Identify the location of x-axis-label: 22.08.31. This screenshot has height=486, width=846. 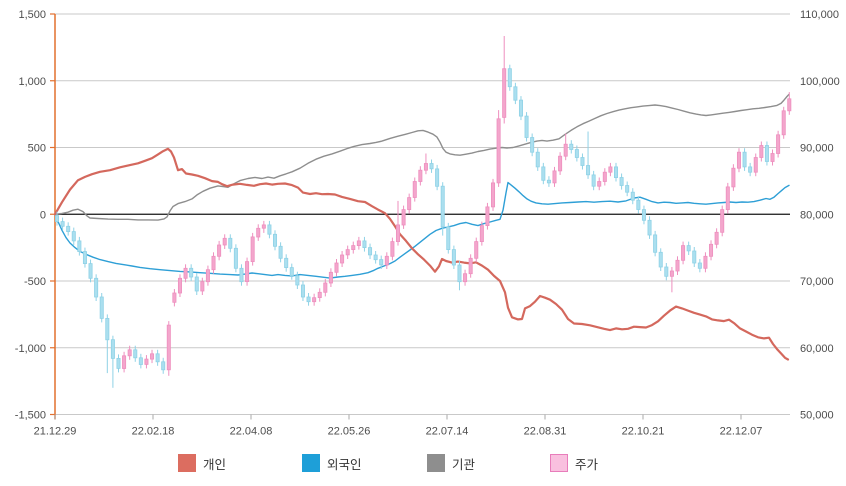
(545, 432).